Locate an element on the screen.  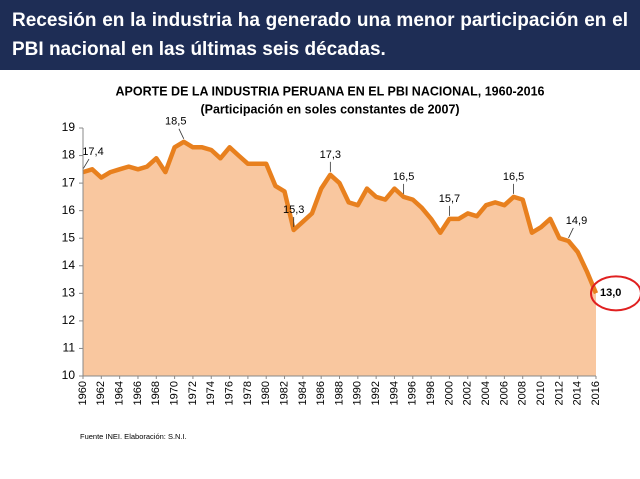
y-tick-label: 17 is located at coordinates (69, 182).